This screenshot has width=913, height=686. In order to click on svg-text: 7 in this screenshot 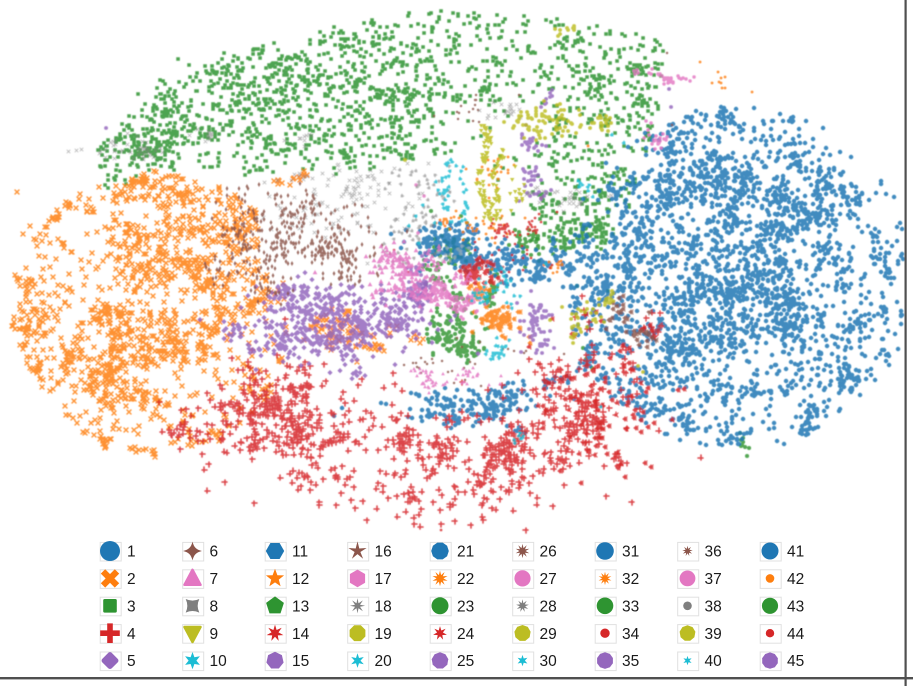, I will do `click(214, 579)`.